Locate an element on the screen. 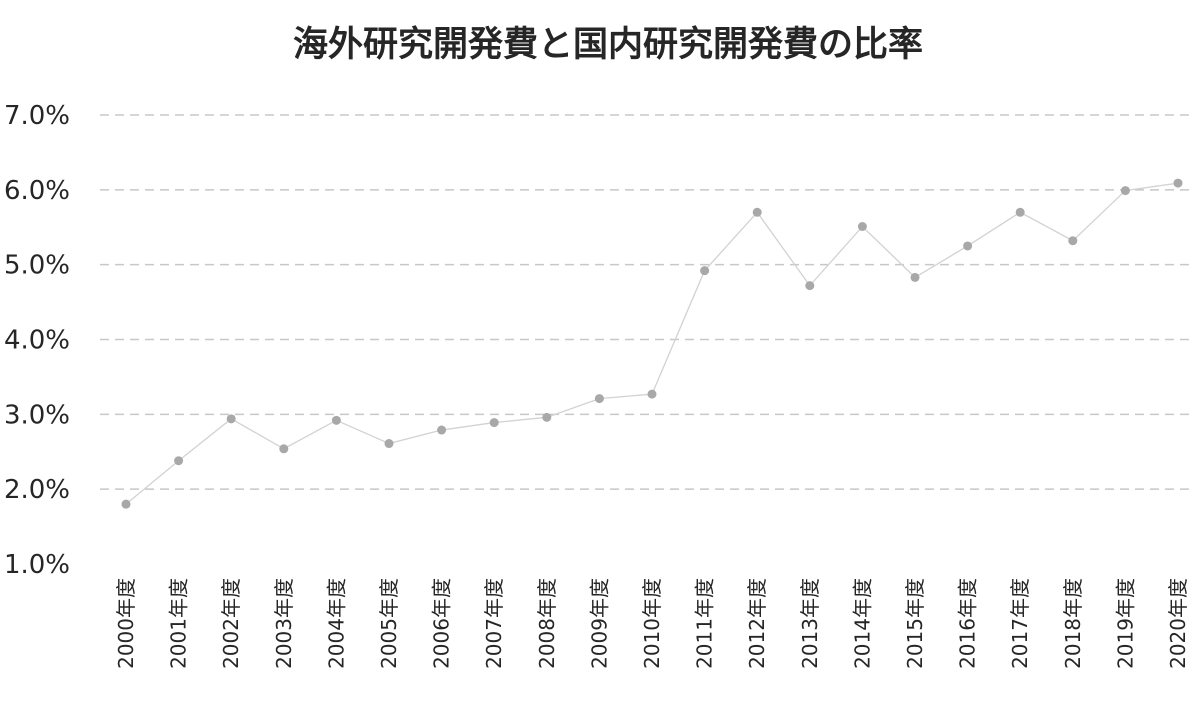 The image size is (1200, 706). x-tick-label: 2016年度 is located at coordinates (968, 623).